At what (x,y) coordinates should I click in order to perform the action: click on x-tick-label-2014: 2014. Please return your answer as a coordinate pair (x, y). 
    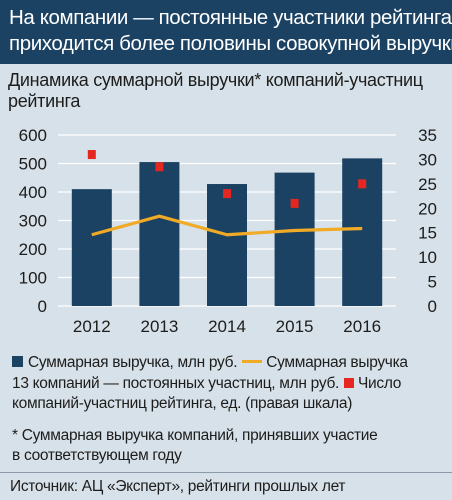
    Looking at the image, I should click on (227, 326).